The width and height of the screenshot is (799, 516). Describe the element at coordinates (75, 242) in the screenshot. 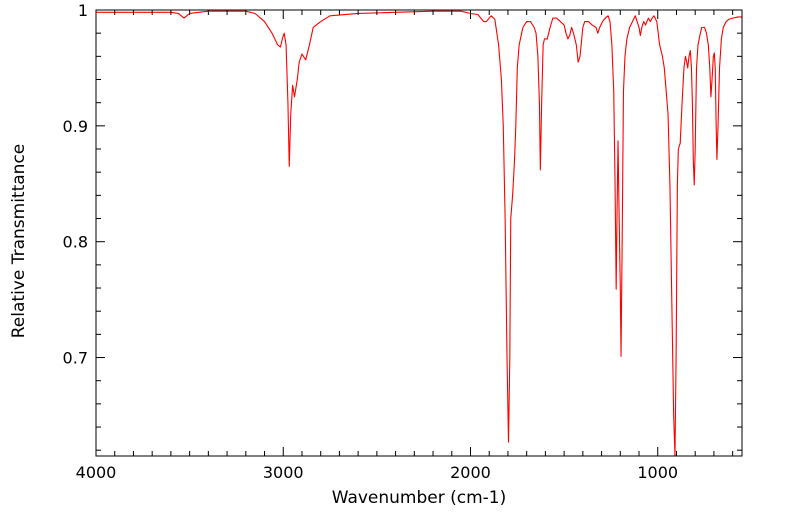

I see `y-tick-label: 0.8` at that location.